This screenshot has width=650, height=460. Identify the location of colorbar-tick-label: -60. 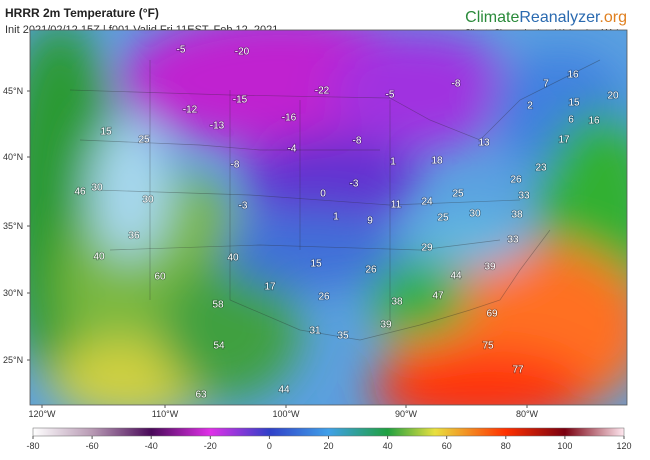
(92, 446).